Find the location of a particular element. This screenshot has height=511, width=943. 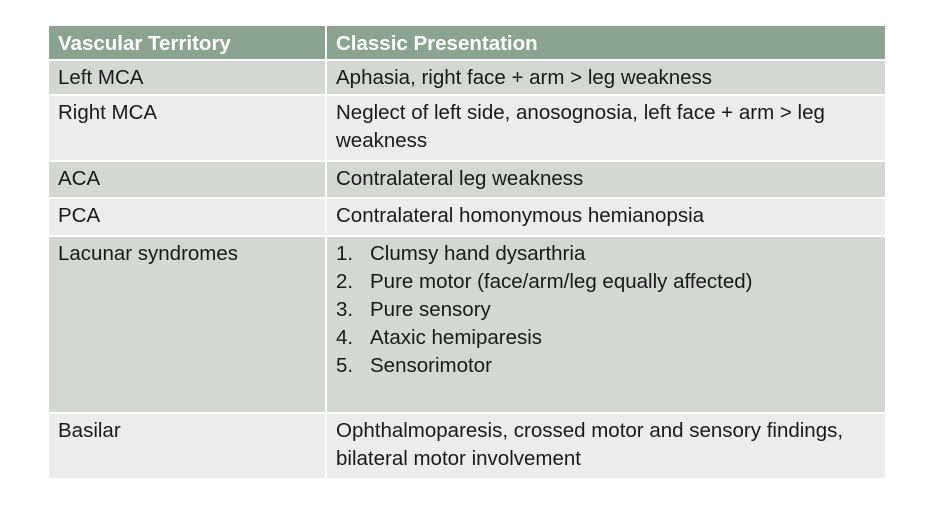

territory-cell: Right MCA is located at coordinates (187, 128).